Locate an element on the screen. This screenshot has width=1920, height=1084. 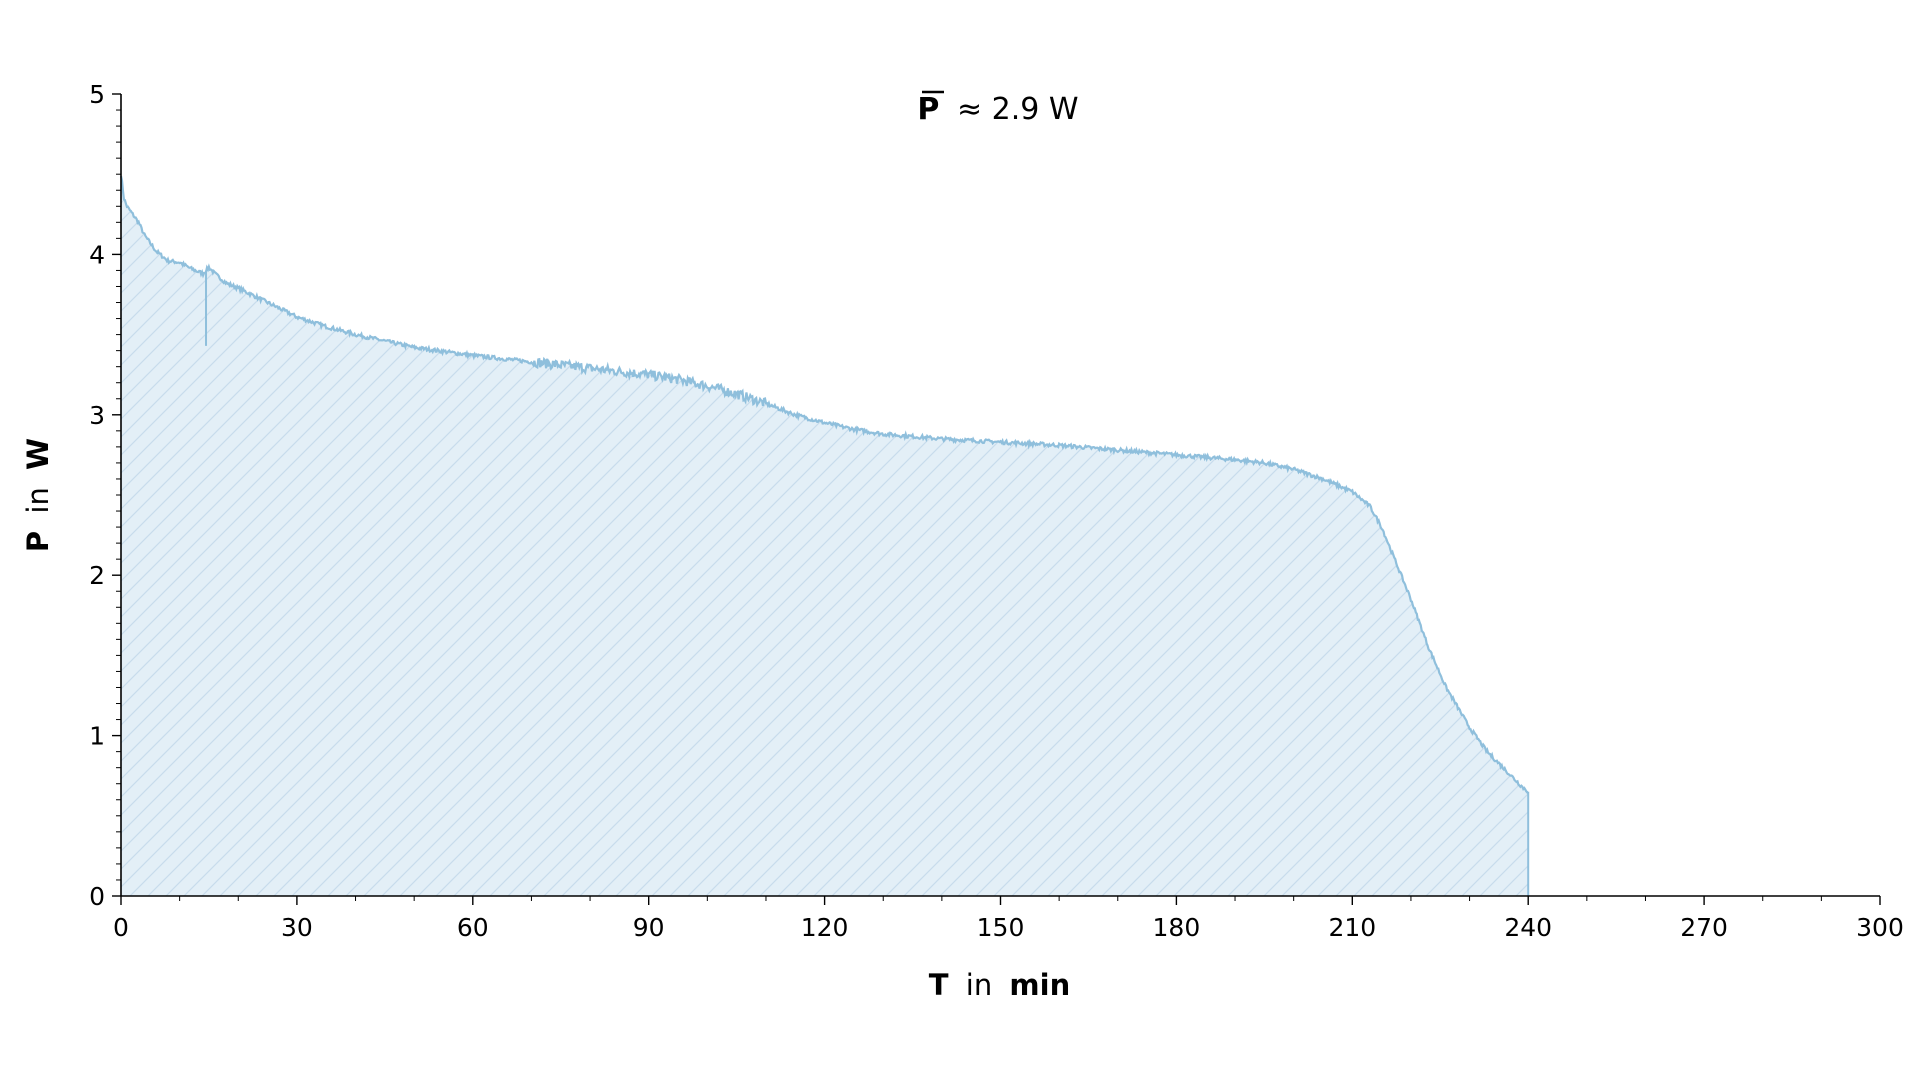
x-tick-label: 240 is located at coordinates (1528, 927).